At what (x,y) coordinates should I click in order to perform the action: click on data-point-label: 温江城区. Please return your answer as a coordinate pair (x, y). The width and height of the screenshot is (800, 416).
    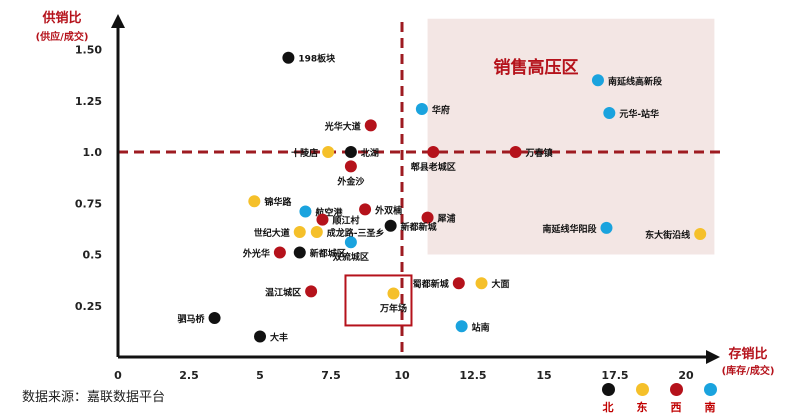
    Looking at the image, I should click on (283, 292).